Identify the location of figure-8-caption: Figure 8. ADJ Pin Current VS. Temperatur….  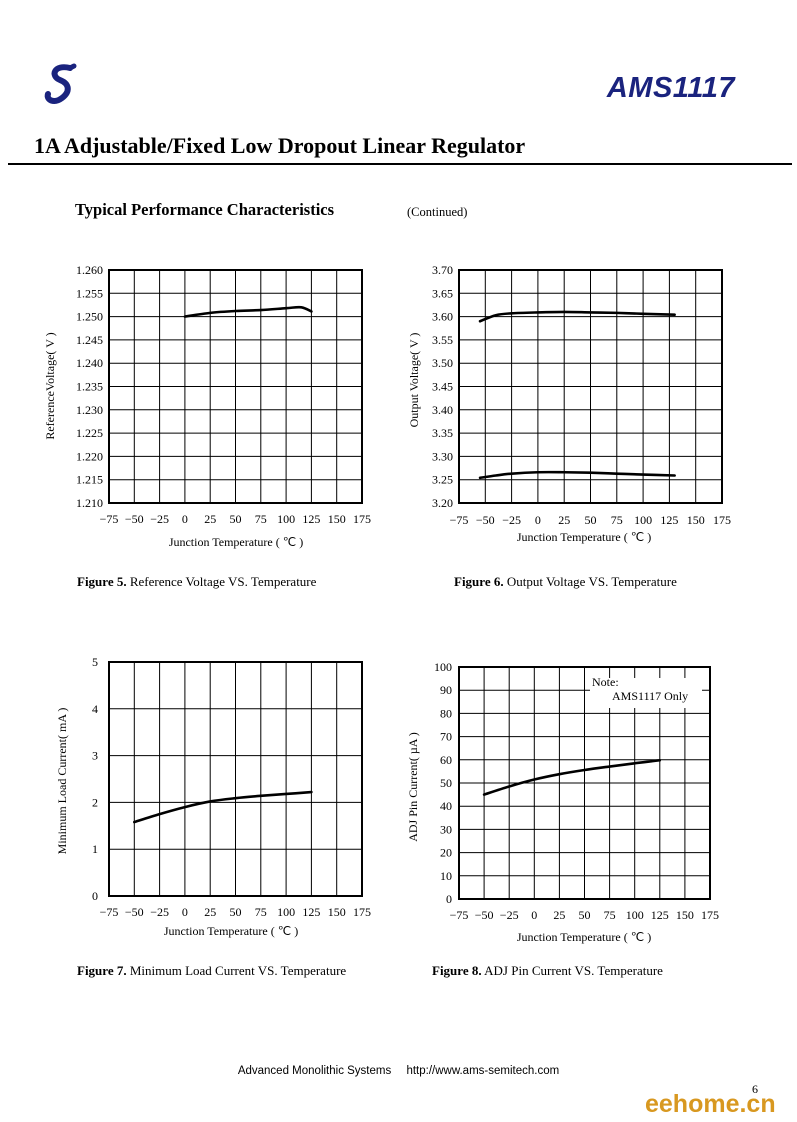
(547, 971).